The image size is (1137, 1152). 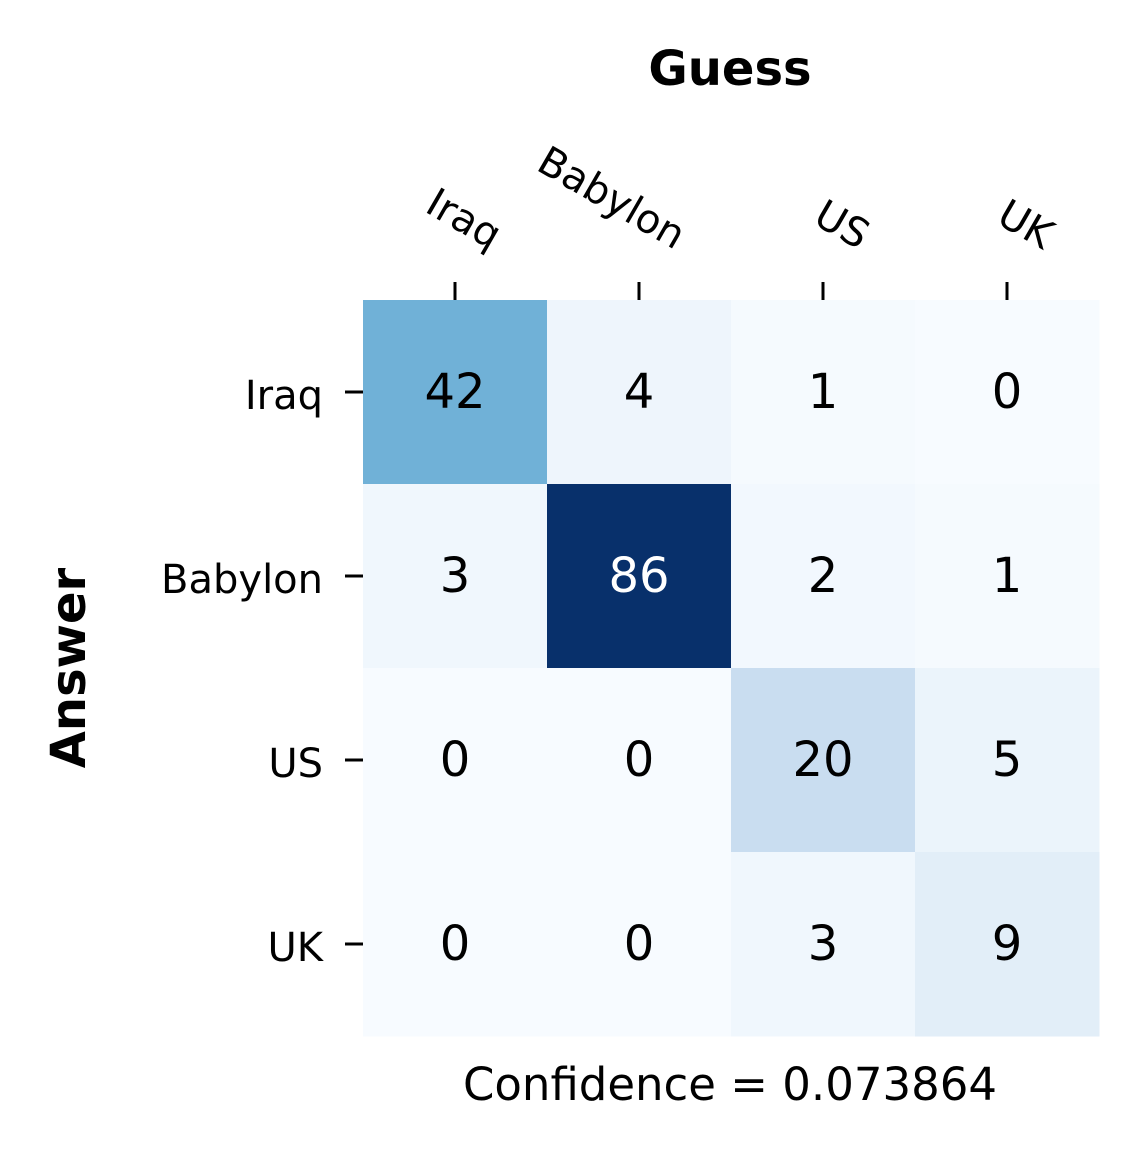 I want to click on heatmap-cell-babylon-us, so click(x=823, y=576).